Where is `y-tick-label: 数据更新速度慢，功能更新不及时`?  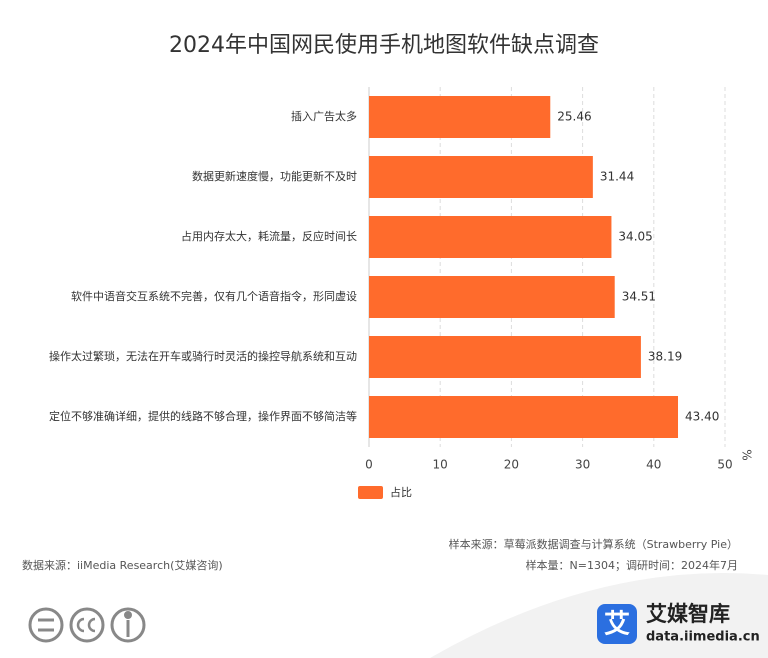 y-tick-label: 数据更新速度慢，功能更新不及时 is located at coordinates (274, 176).